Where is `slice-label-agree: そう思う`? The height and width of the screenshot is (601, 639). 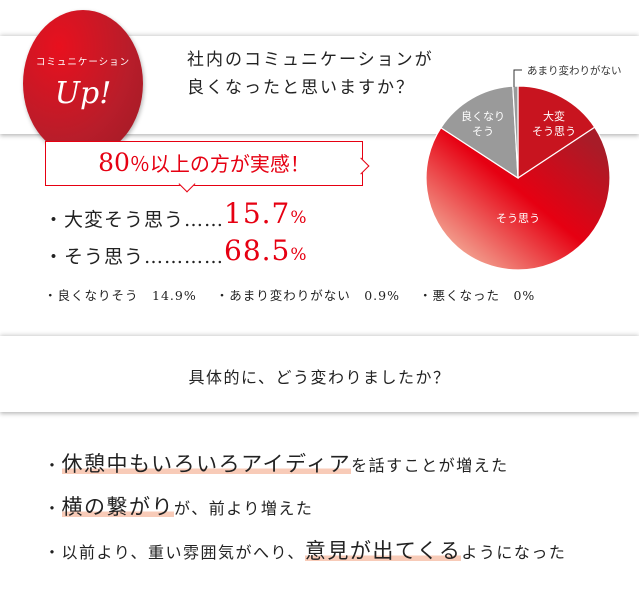
slice-label-agree: そう思う is located at coordinates (518, 218).